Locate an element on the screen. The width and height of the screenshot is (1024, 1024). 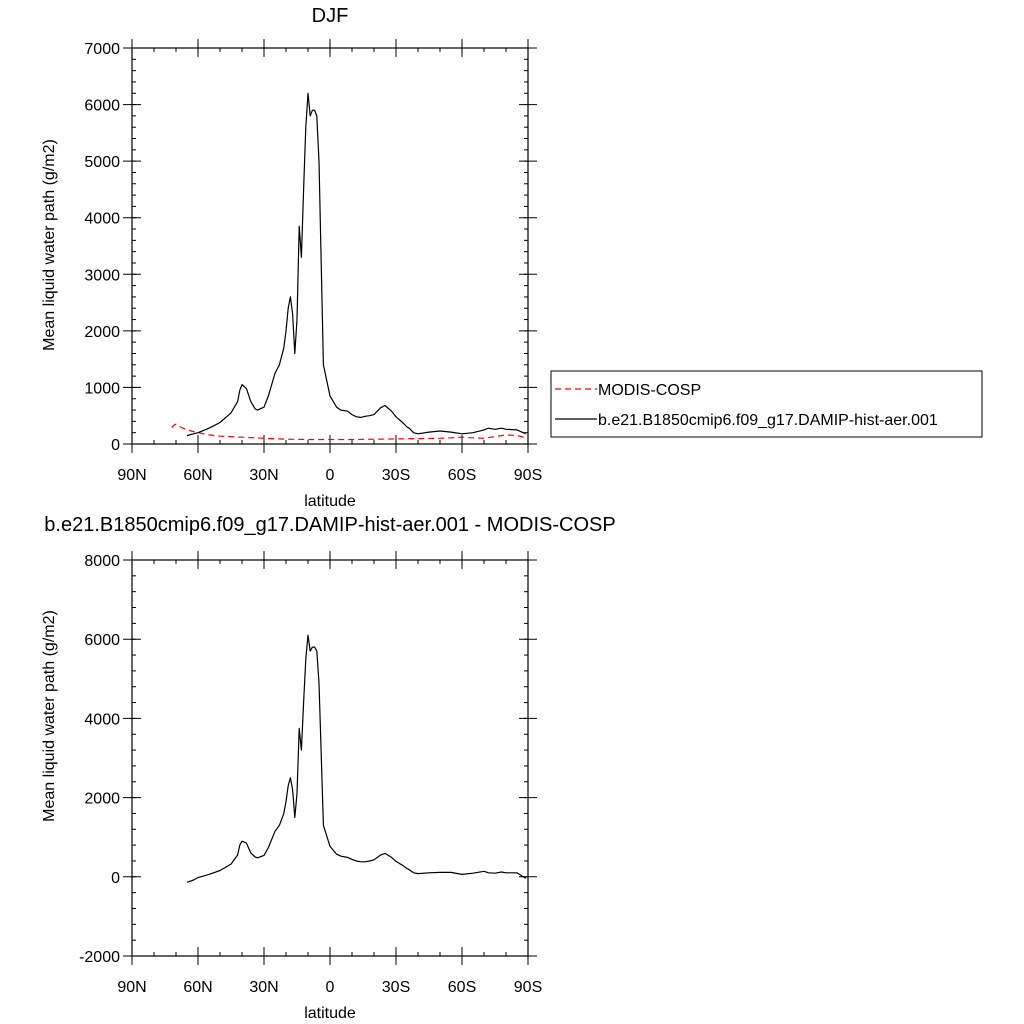
y-tick-label: 5000 is located at coordinates (102, 162).